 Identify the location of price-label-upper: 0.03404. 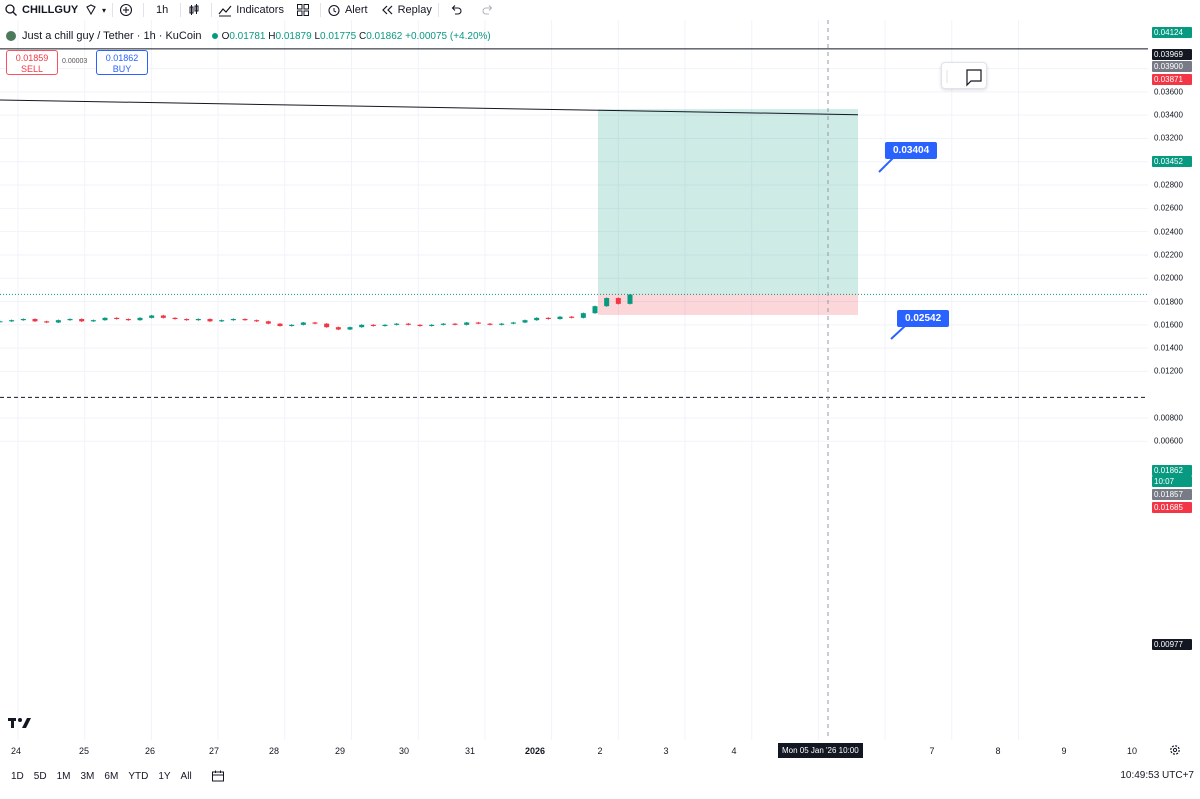
(911, 150).